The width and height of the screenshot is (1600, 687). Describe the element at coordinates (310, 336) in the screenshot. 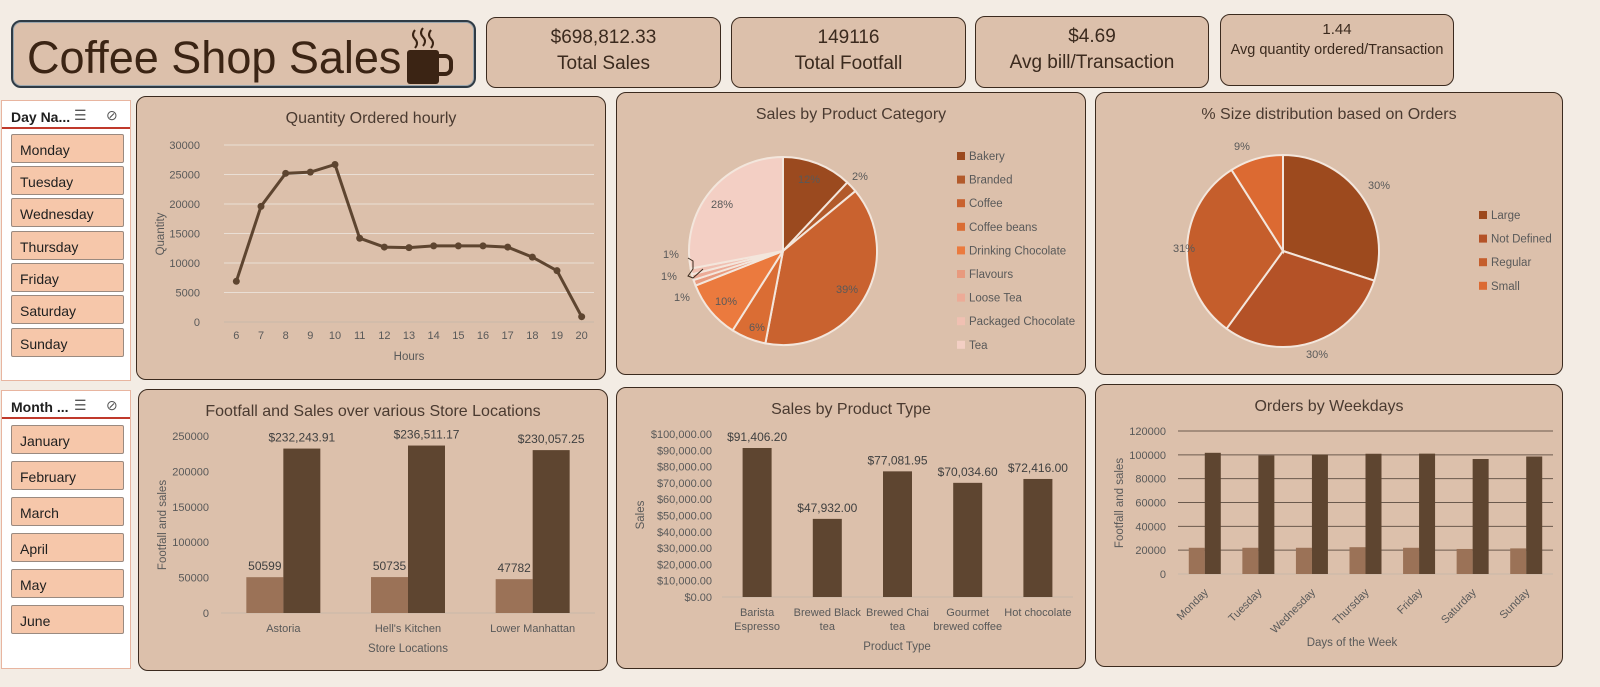

I see `x-tick-label: 9` at that location.